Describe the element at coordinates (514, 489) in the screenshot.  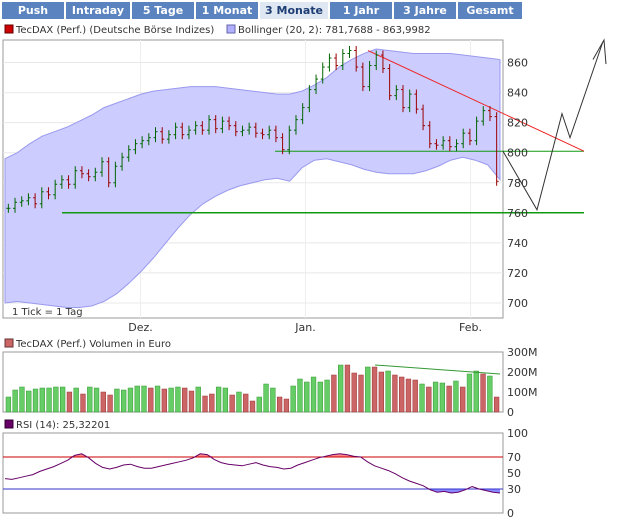
I see `rsi-y-tick: 30` at that location.